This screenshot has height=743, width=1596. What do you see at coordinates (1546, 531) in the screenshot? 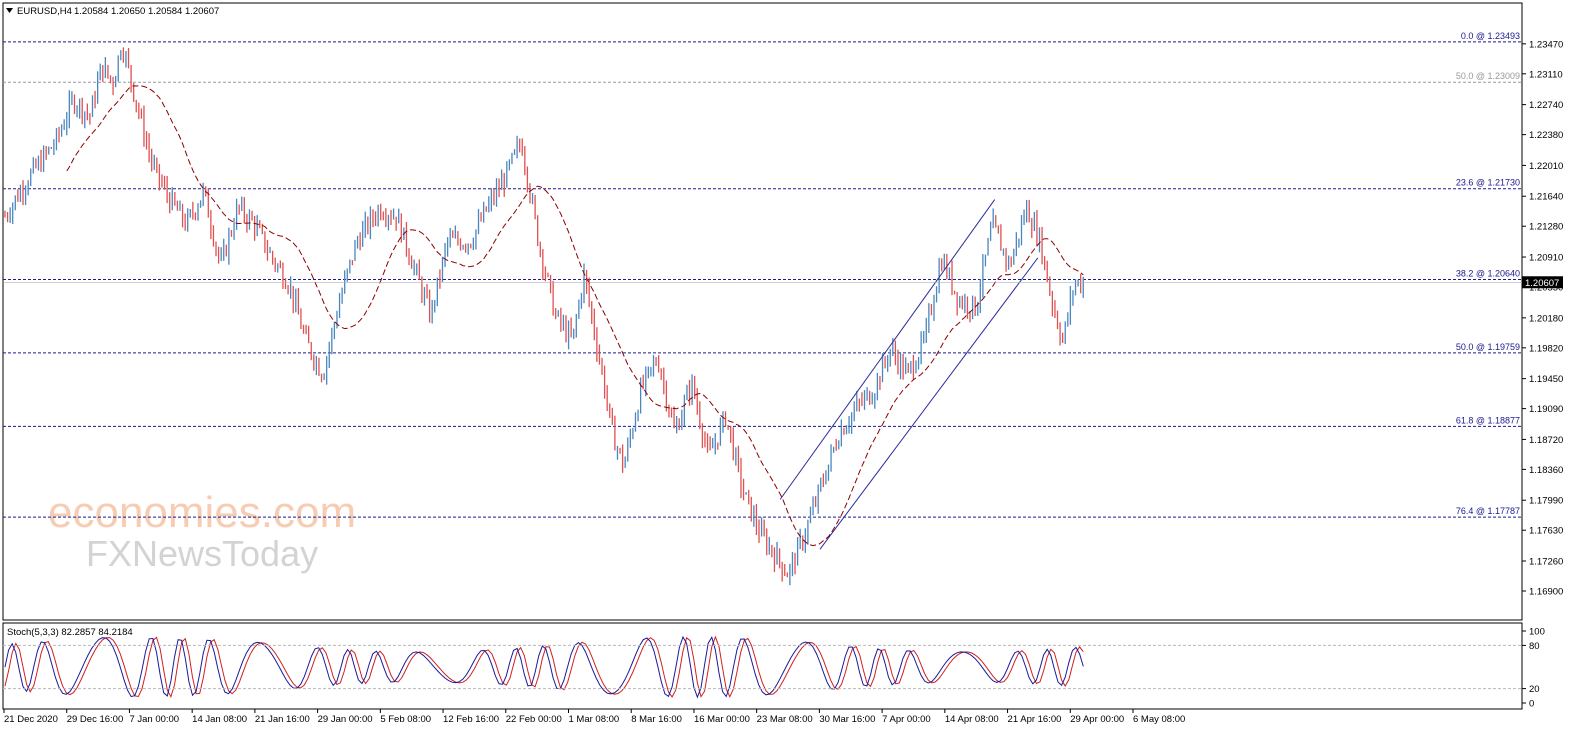
I see `price-tick-label: 1.17630` at bounding box center [1546, 531].